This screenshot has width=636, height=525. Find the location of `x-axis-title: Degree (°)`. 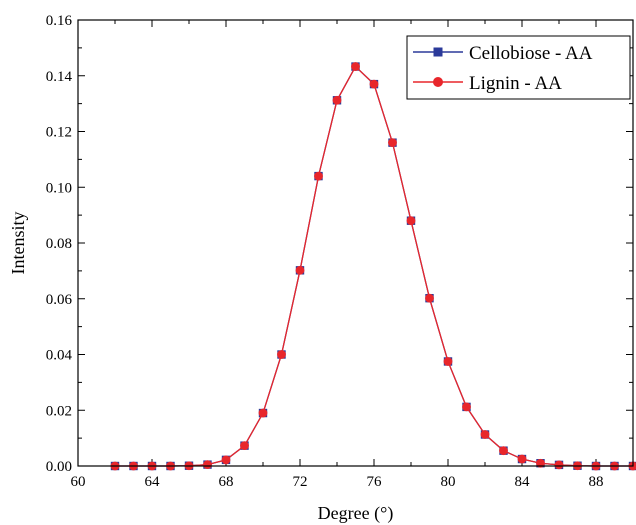

x-axis-title: Degree (°) is located at coordinates (356, 513).